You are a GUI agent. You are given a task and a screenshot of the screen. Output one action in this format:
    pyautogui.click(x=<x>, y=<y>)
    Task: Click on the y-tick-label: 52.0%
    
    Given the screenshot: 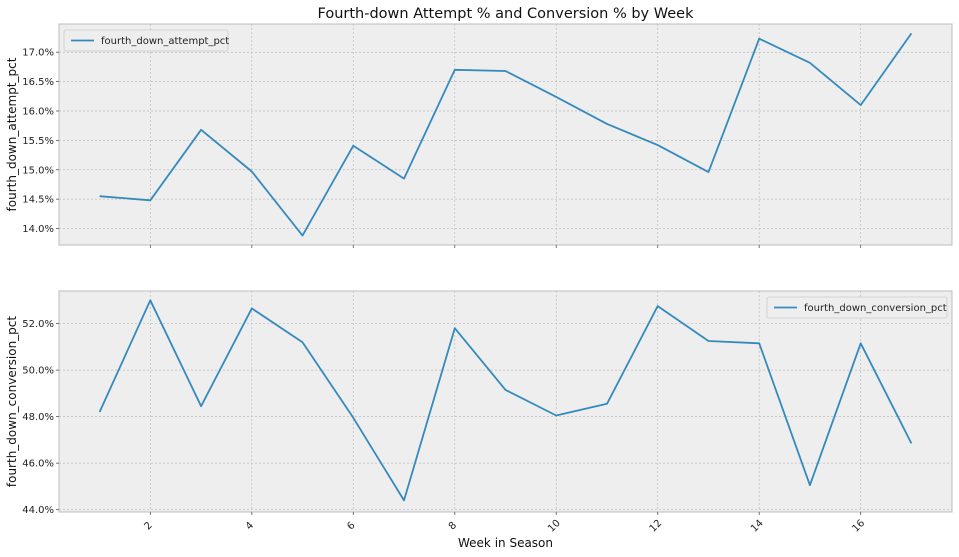 What is the action you would take?
    pyautogui.click(x=38, y=324)
    